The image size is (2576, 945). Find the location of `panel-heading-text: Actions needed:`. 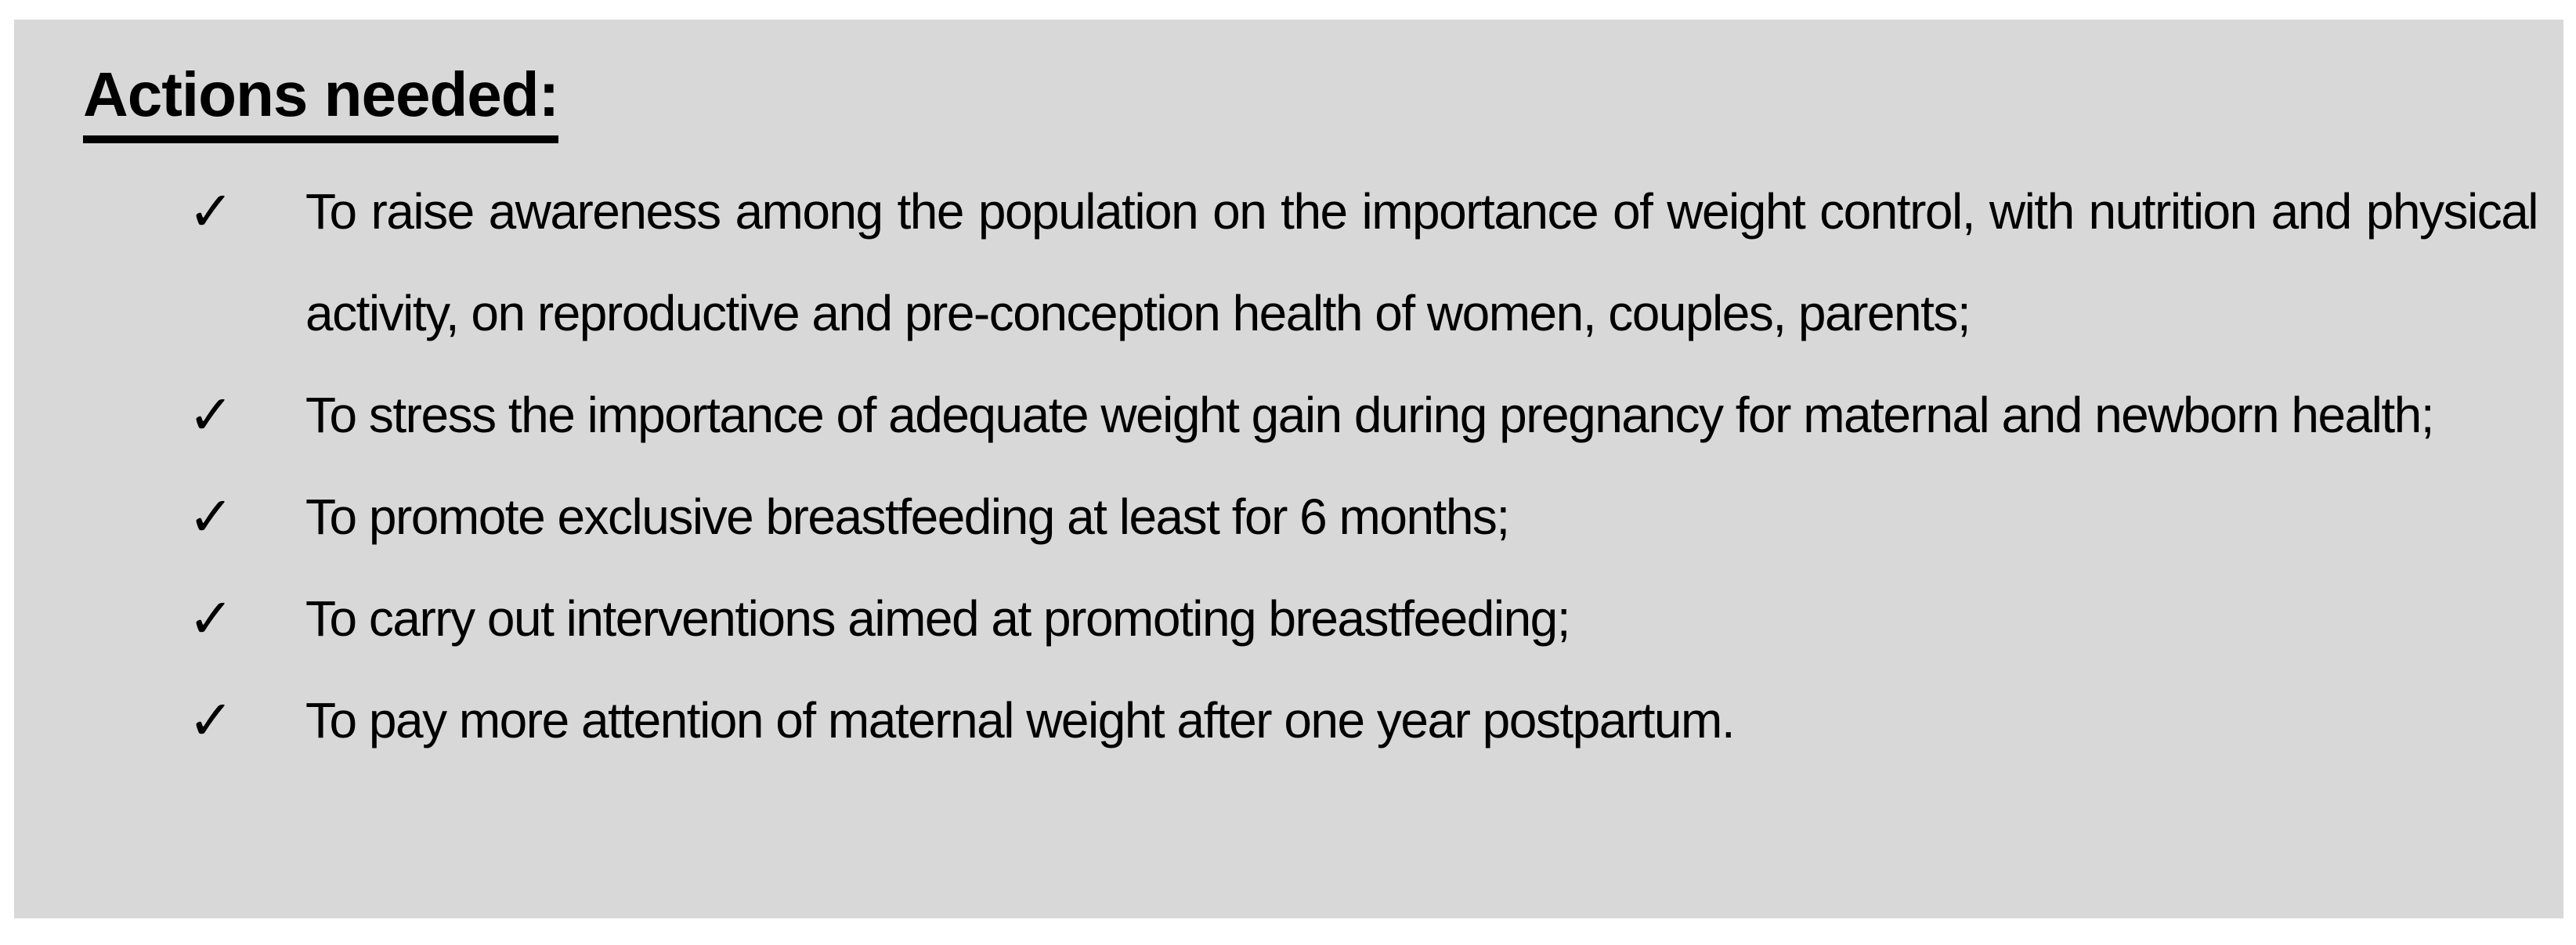

panel-heading-text: Actions needed: is located at coordinates (321, 101).